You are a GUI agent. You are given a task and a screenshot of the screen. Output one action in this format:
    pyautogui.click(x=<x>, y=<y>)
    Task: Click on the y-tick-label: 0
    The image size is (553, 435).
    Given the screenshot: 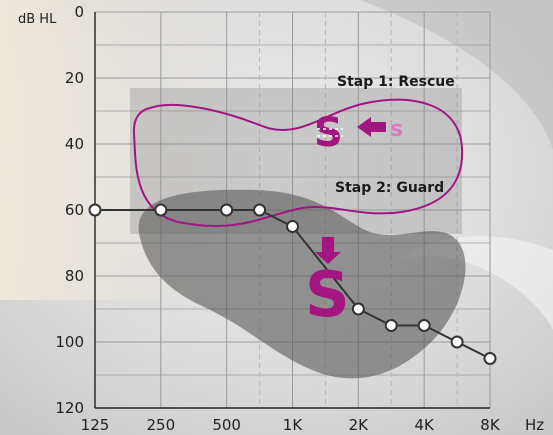 What is the action you would take?
    pyautogui.click(x=79, y=12)
    